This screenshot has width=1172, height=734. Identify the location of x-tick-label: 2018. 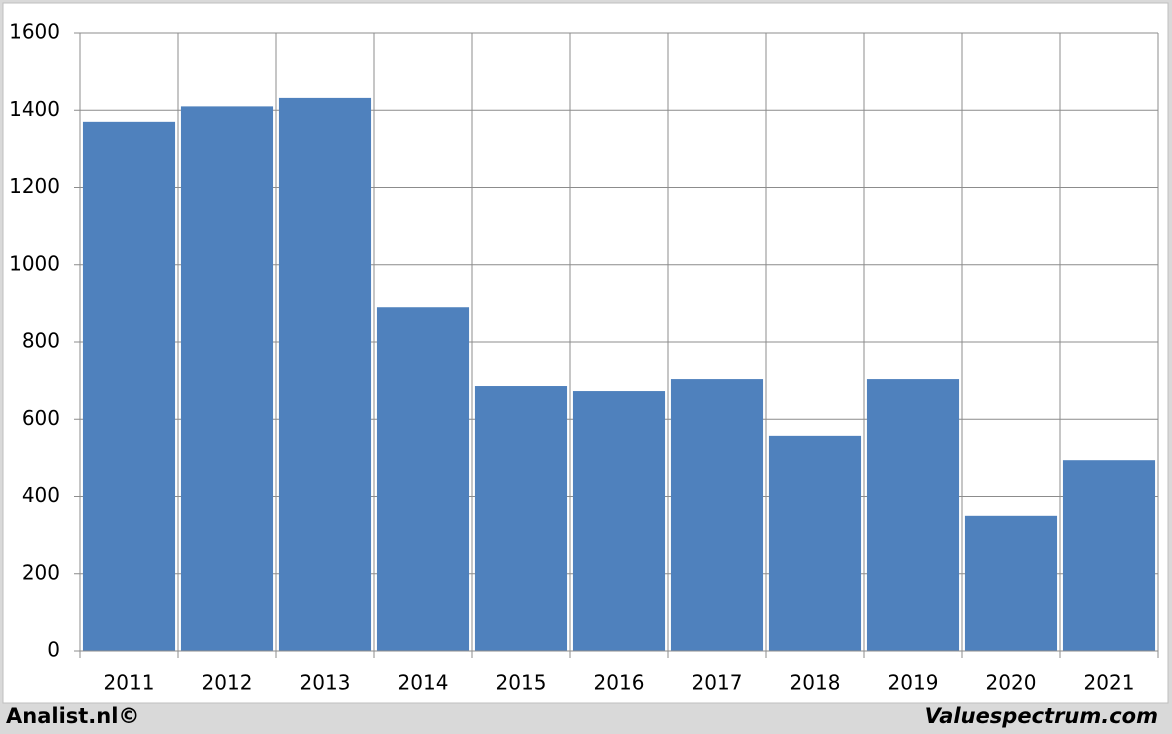
(815, 683).